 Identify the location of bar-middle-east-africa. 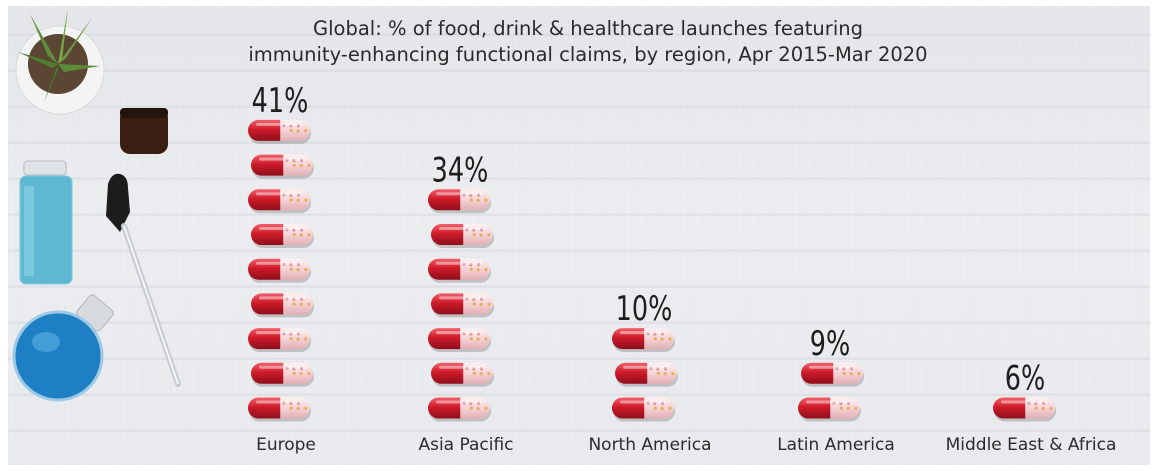
(1024, 409).